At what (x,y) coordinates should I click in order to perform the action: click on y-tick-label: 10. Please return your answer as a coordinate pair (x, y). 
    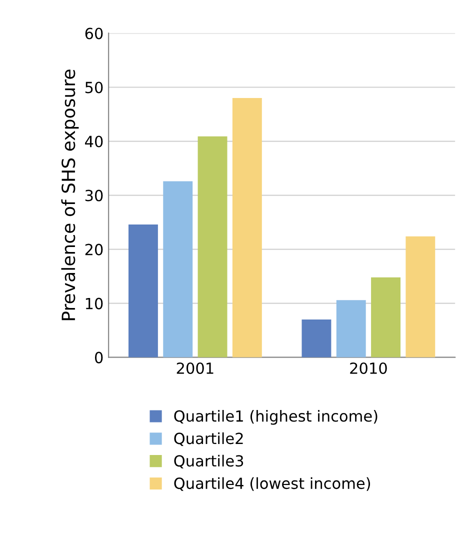
    Looking at the image, I should click on (94, 304).